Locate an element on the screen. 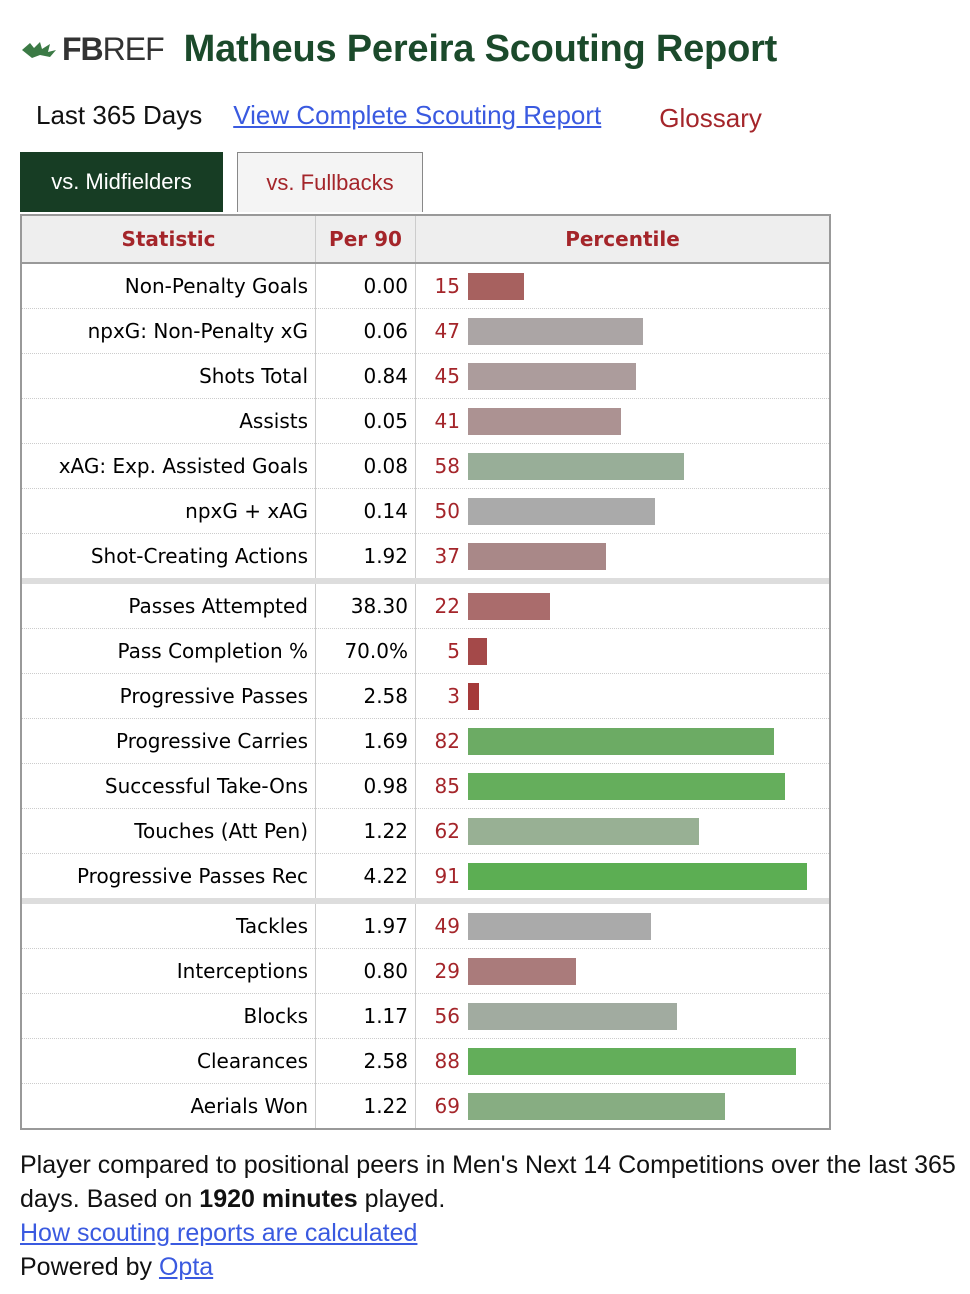  stat-name: Progressive Passes Rec is located at coordinates (169, 878).